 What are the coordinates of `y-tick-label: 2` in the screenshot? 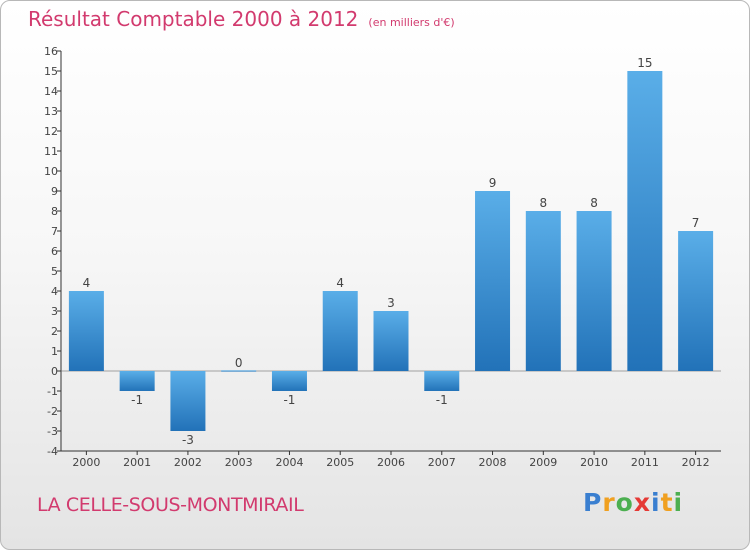 It's located at (54, 331).